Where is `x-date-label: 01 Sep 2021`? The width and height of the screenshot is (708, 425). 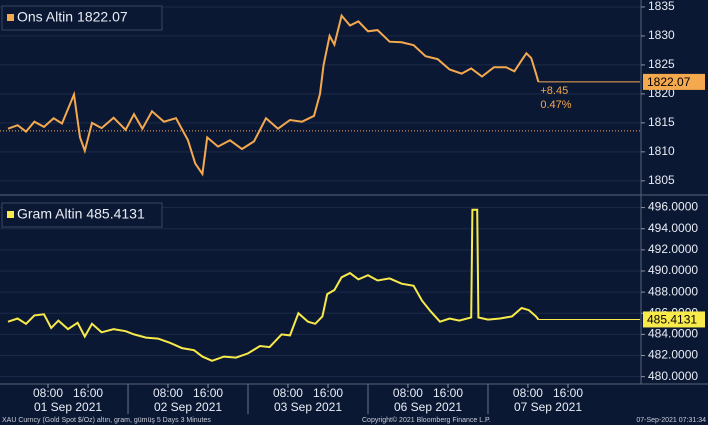 x-date-label: 01 Sep 2021 is located at coordinates (68, 407).